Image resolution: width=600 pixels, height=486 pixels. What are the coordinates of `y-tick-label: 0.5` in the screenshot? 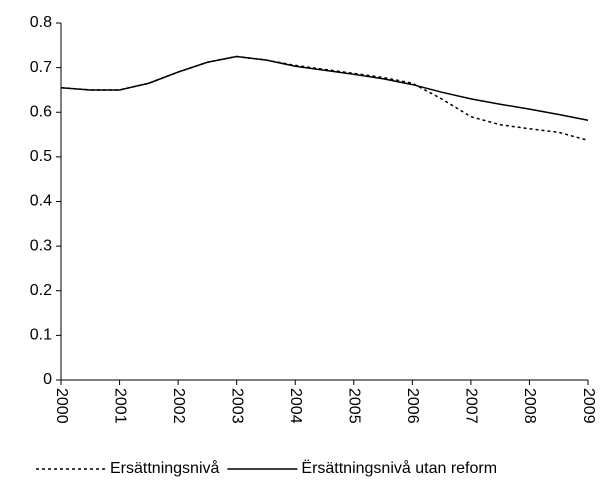 It's located at (41, 156).